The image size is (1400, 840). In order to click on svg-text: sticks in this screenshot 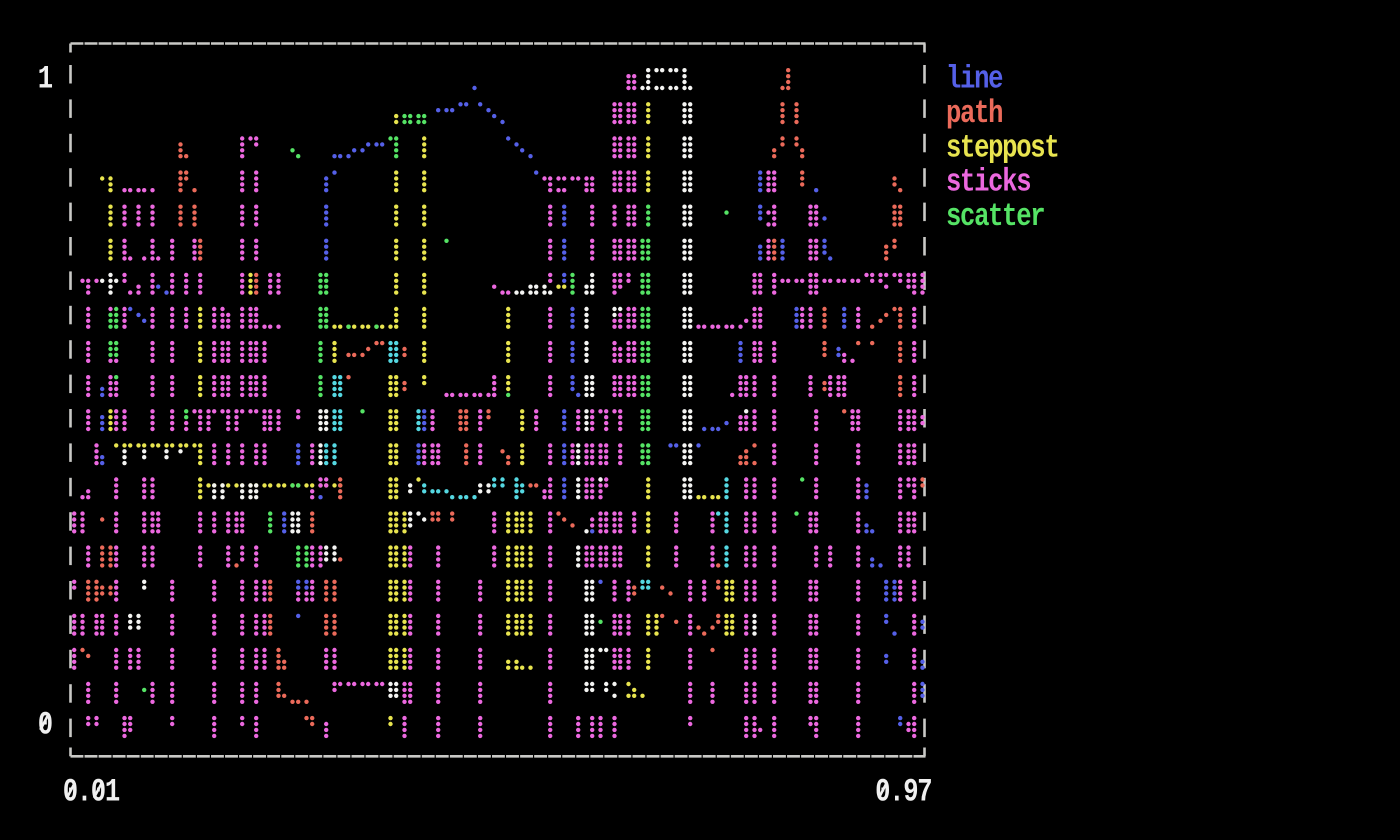, I will do `click(988, 182)`.